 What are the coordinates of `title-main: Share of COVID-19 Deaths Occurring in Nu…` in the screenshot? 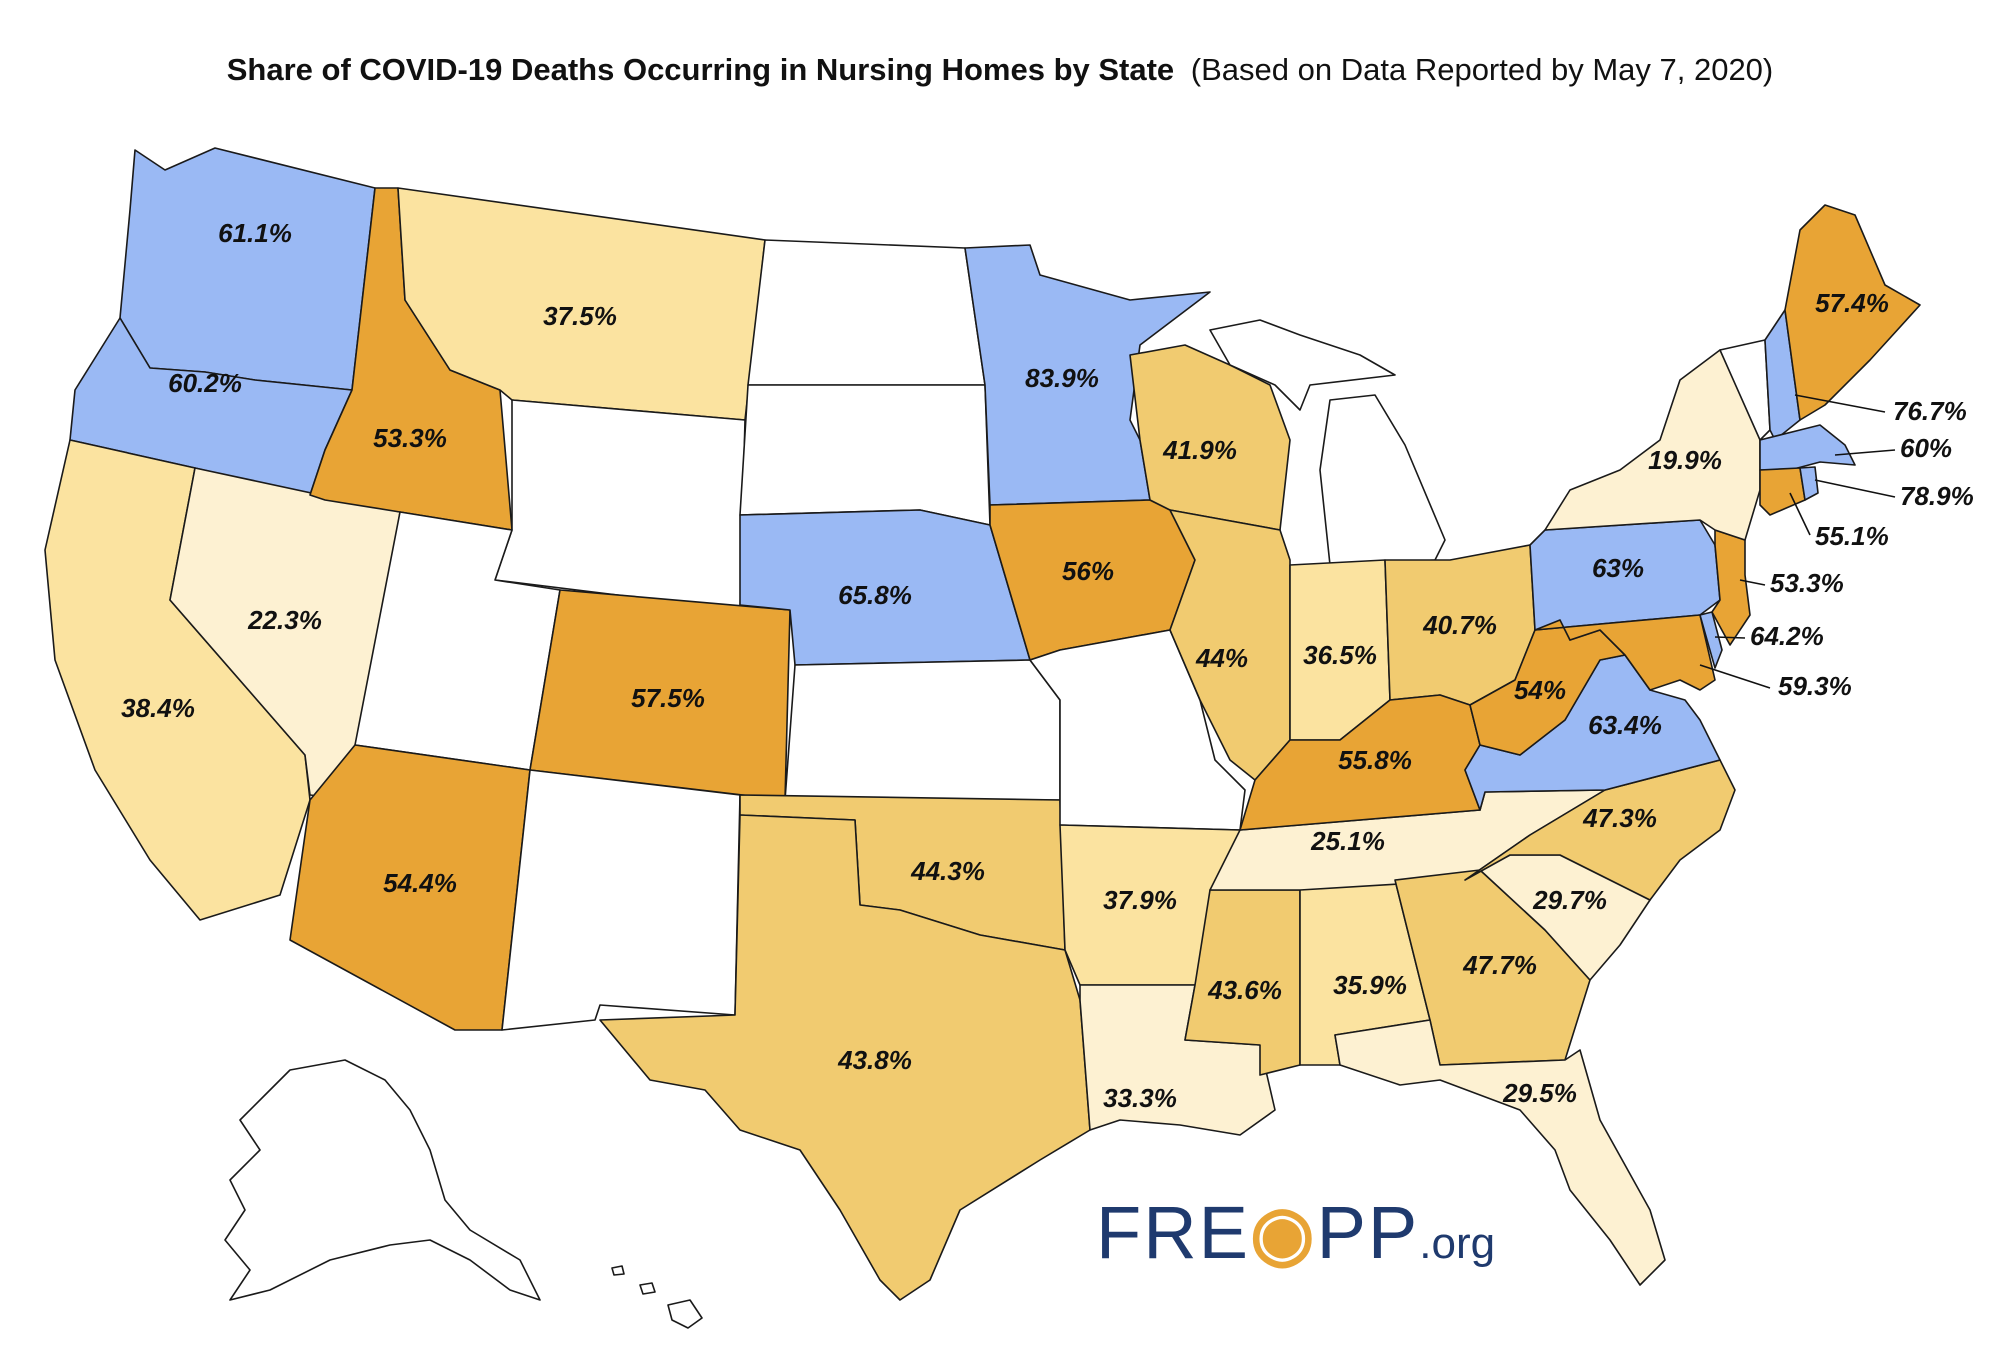 It's located at (700, 69).